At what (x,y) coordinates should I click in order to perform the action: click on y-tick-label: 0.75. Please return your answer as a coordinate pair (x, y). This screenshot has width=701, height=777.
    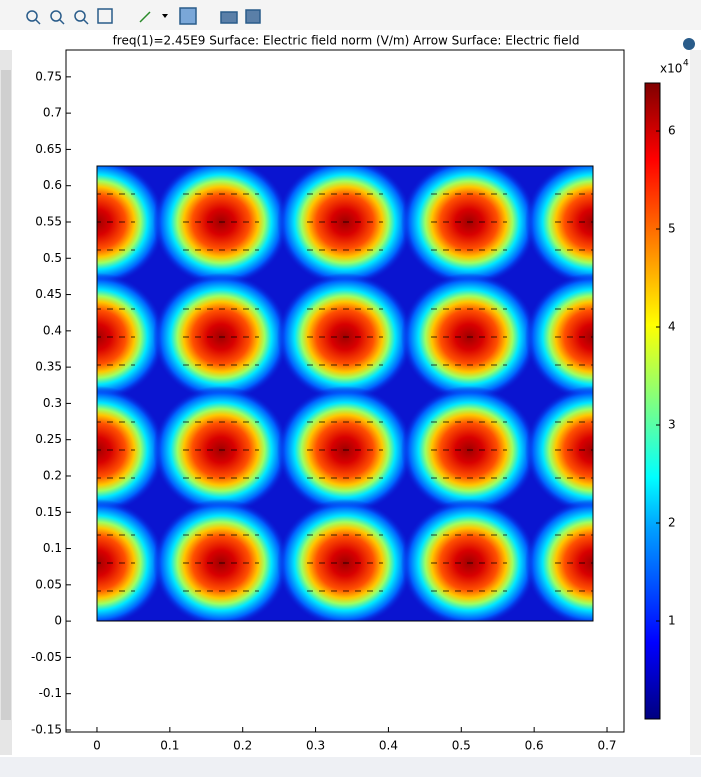
    Looking at the image, I should click on (48, 76).